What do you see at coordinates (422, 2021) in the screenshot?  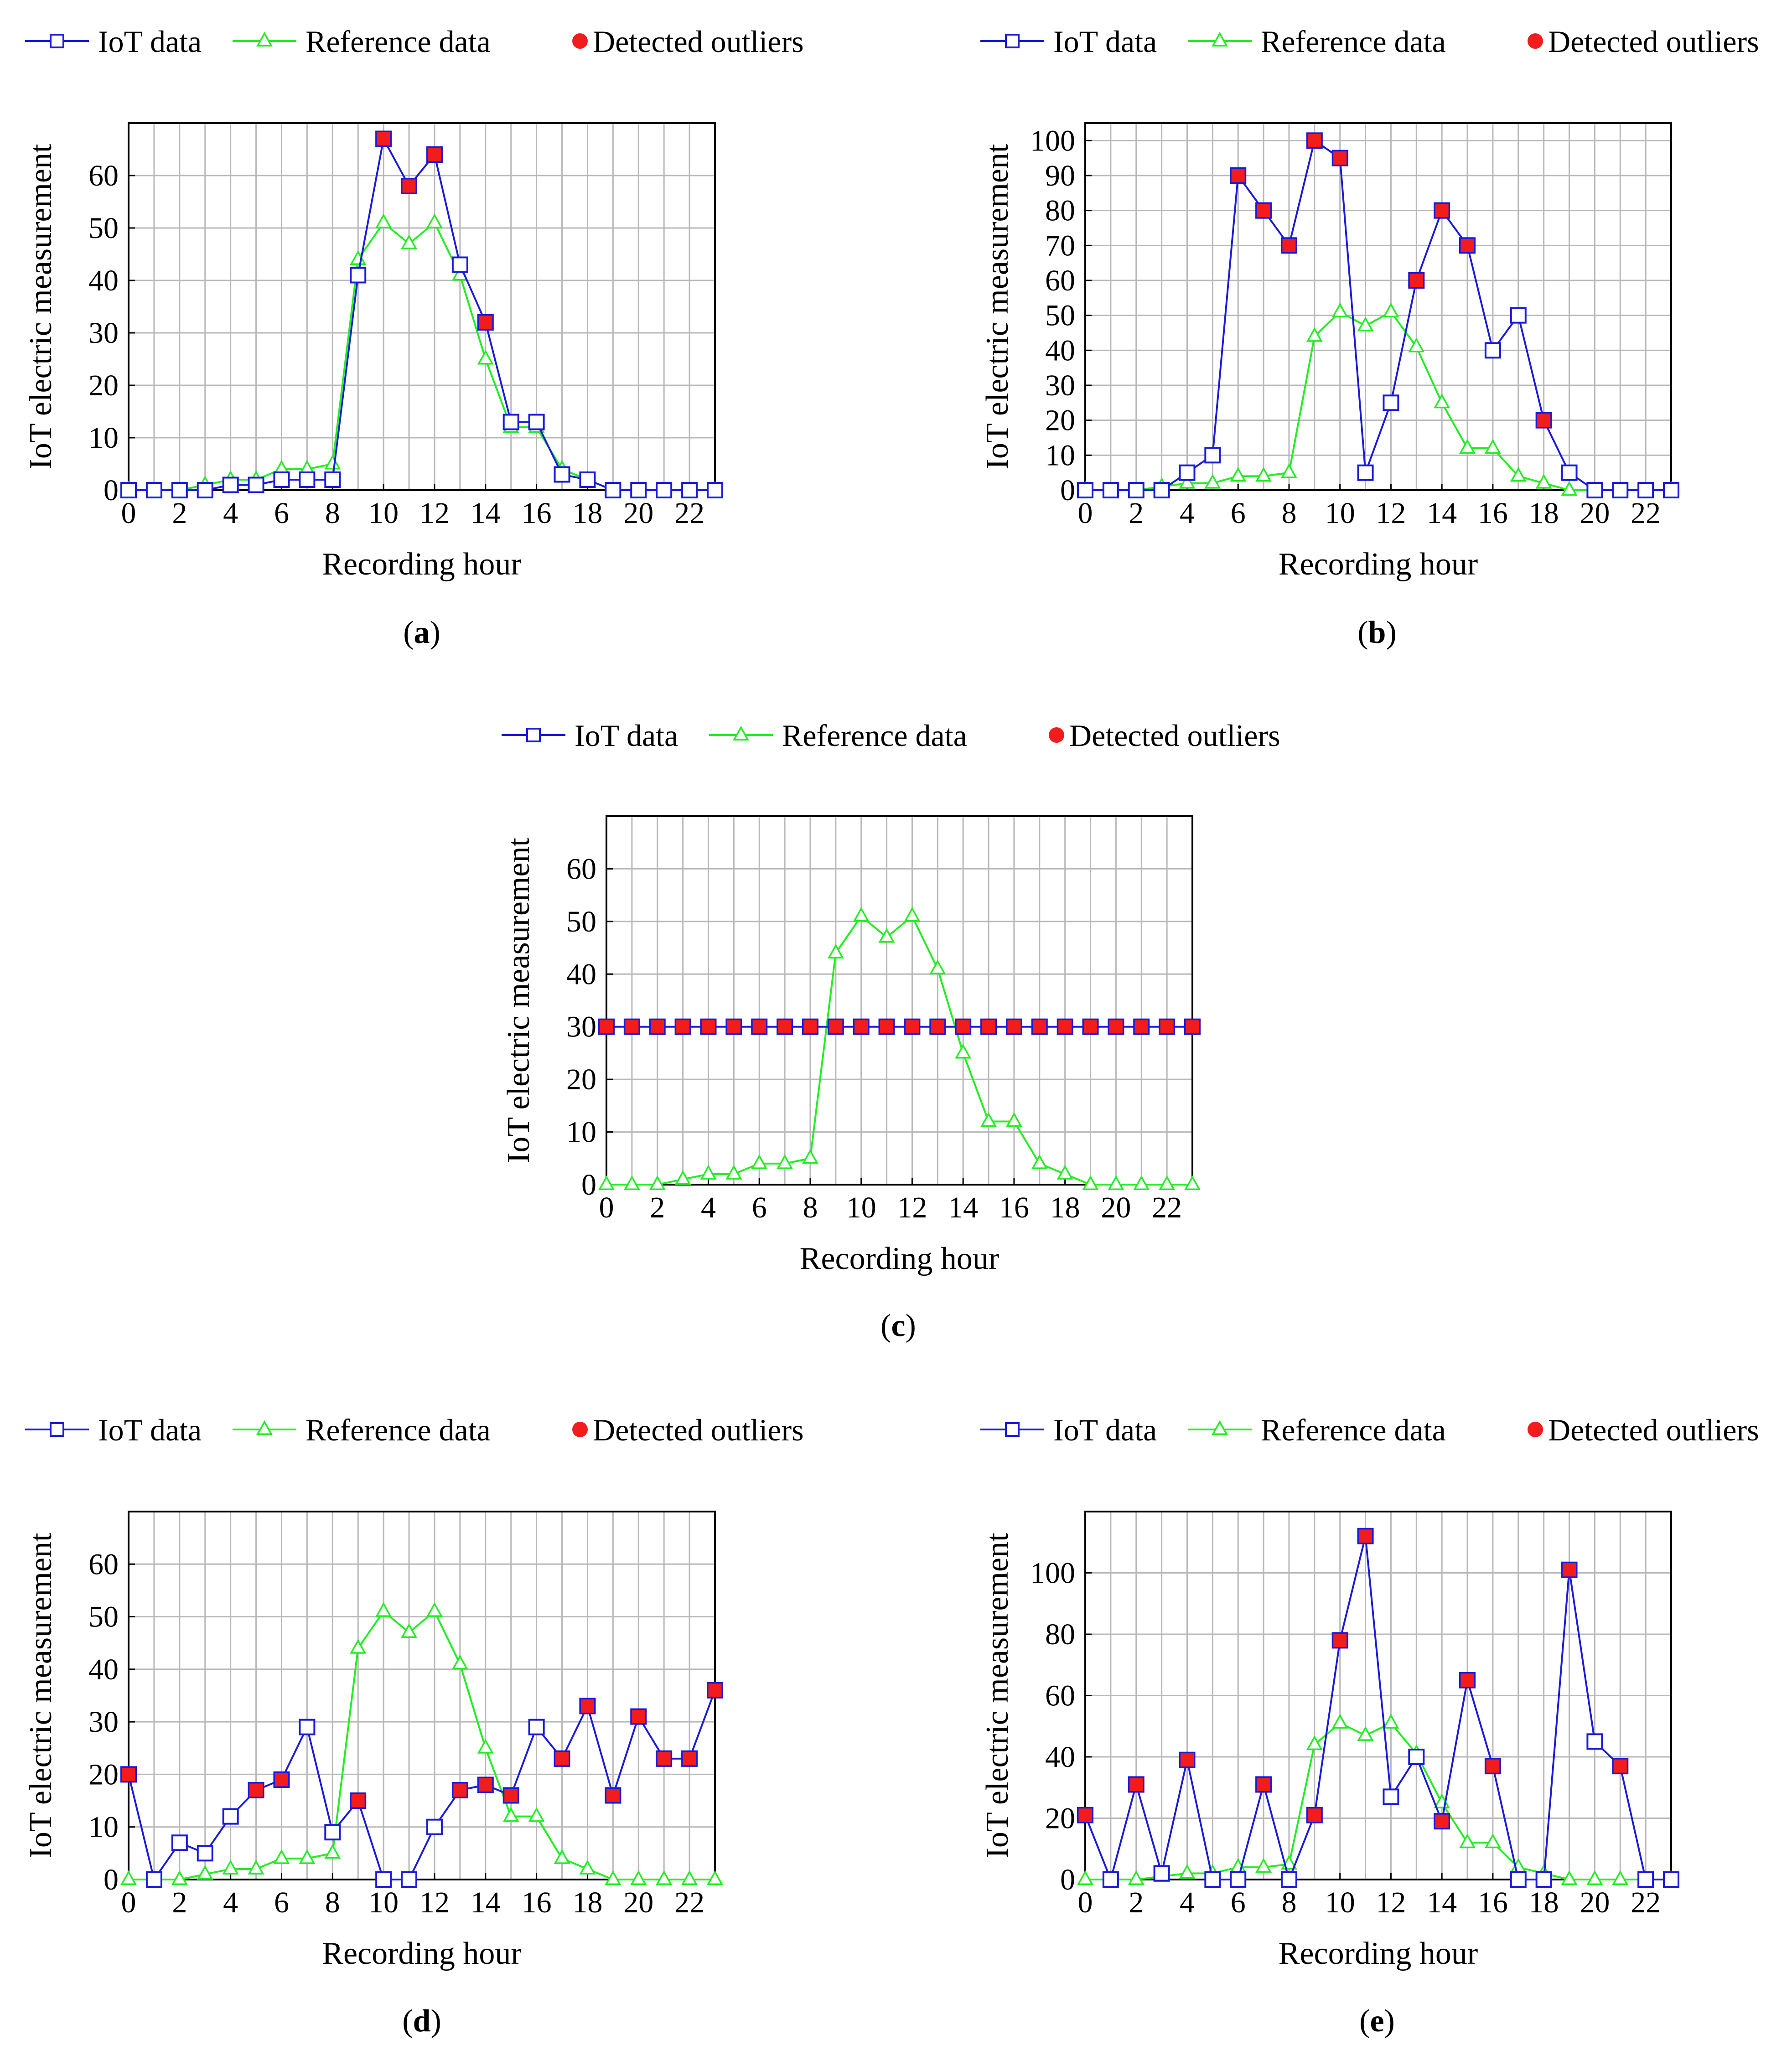 I see `panel-caption-letter: d` at bounding box center [422, 2021].